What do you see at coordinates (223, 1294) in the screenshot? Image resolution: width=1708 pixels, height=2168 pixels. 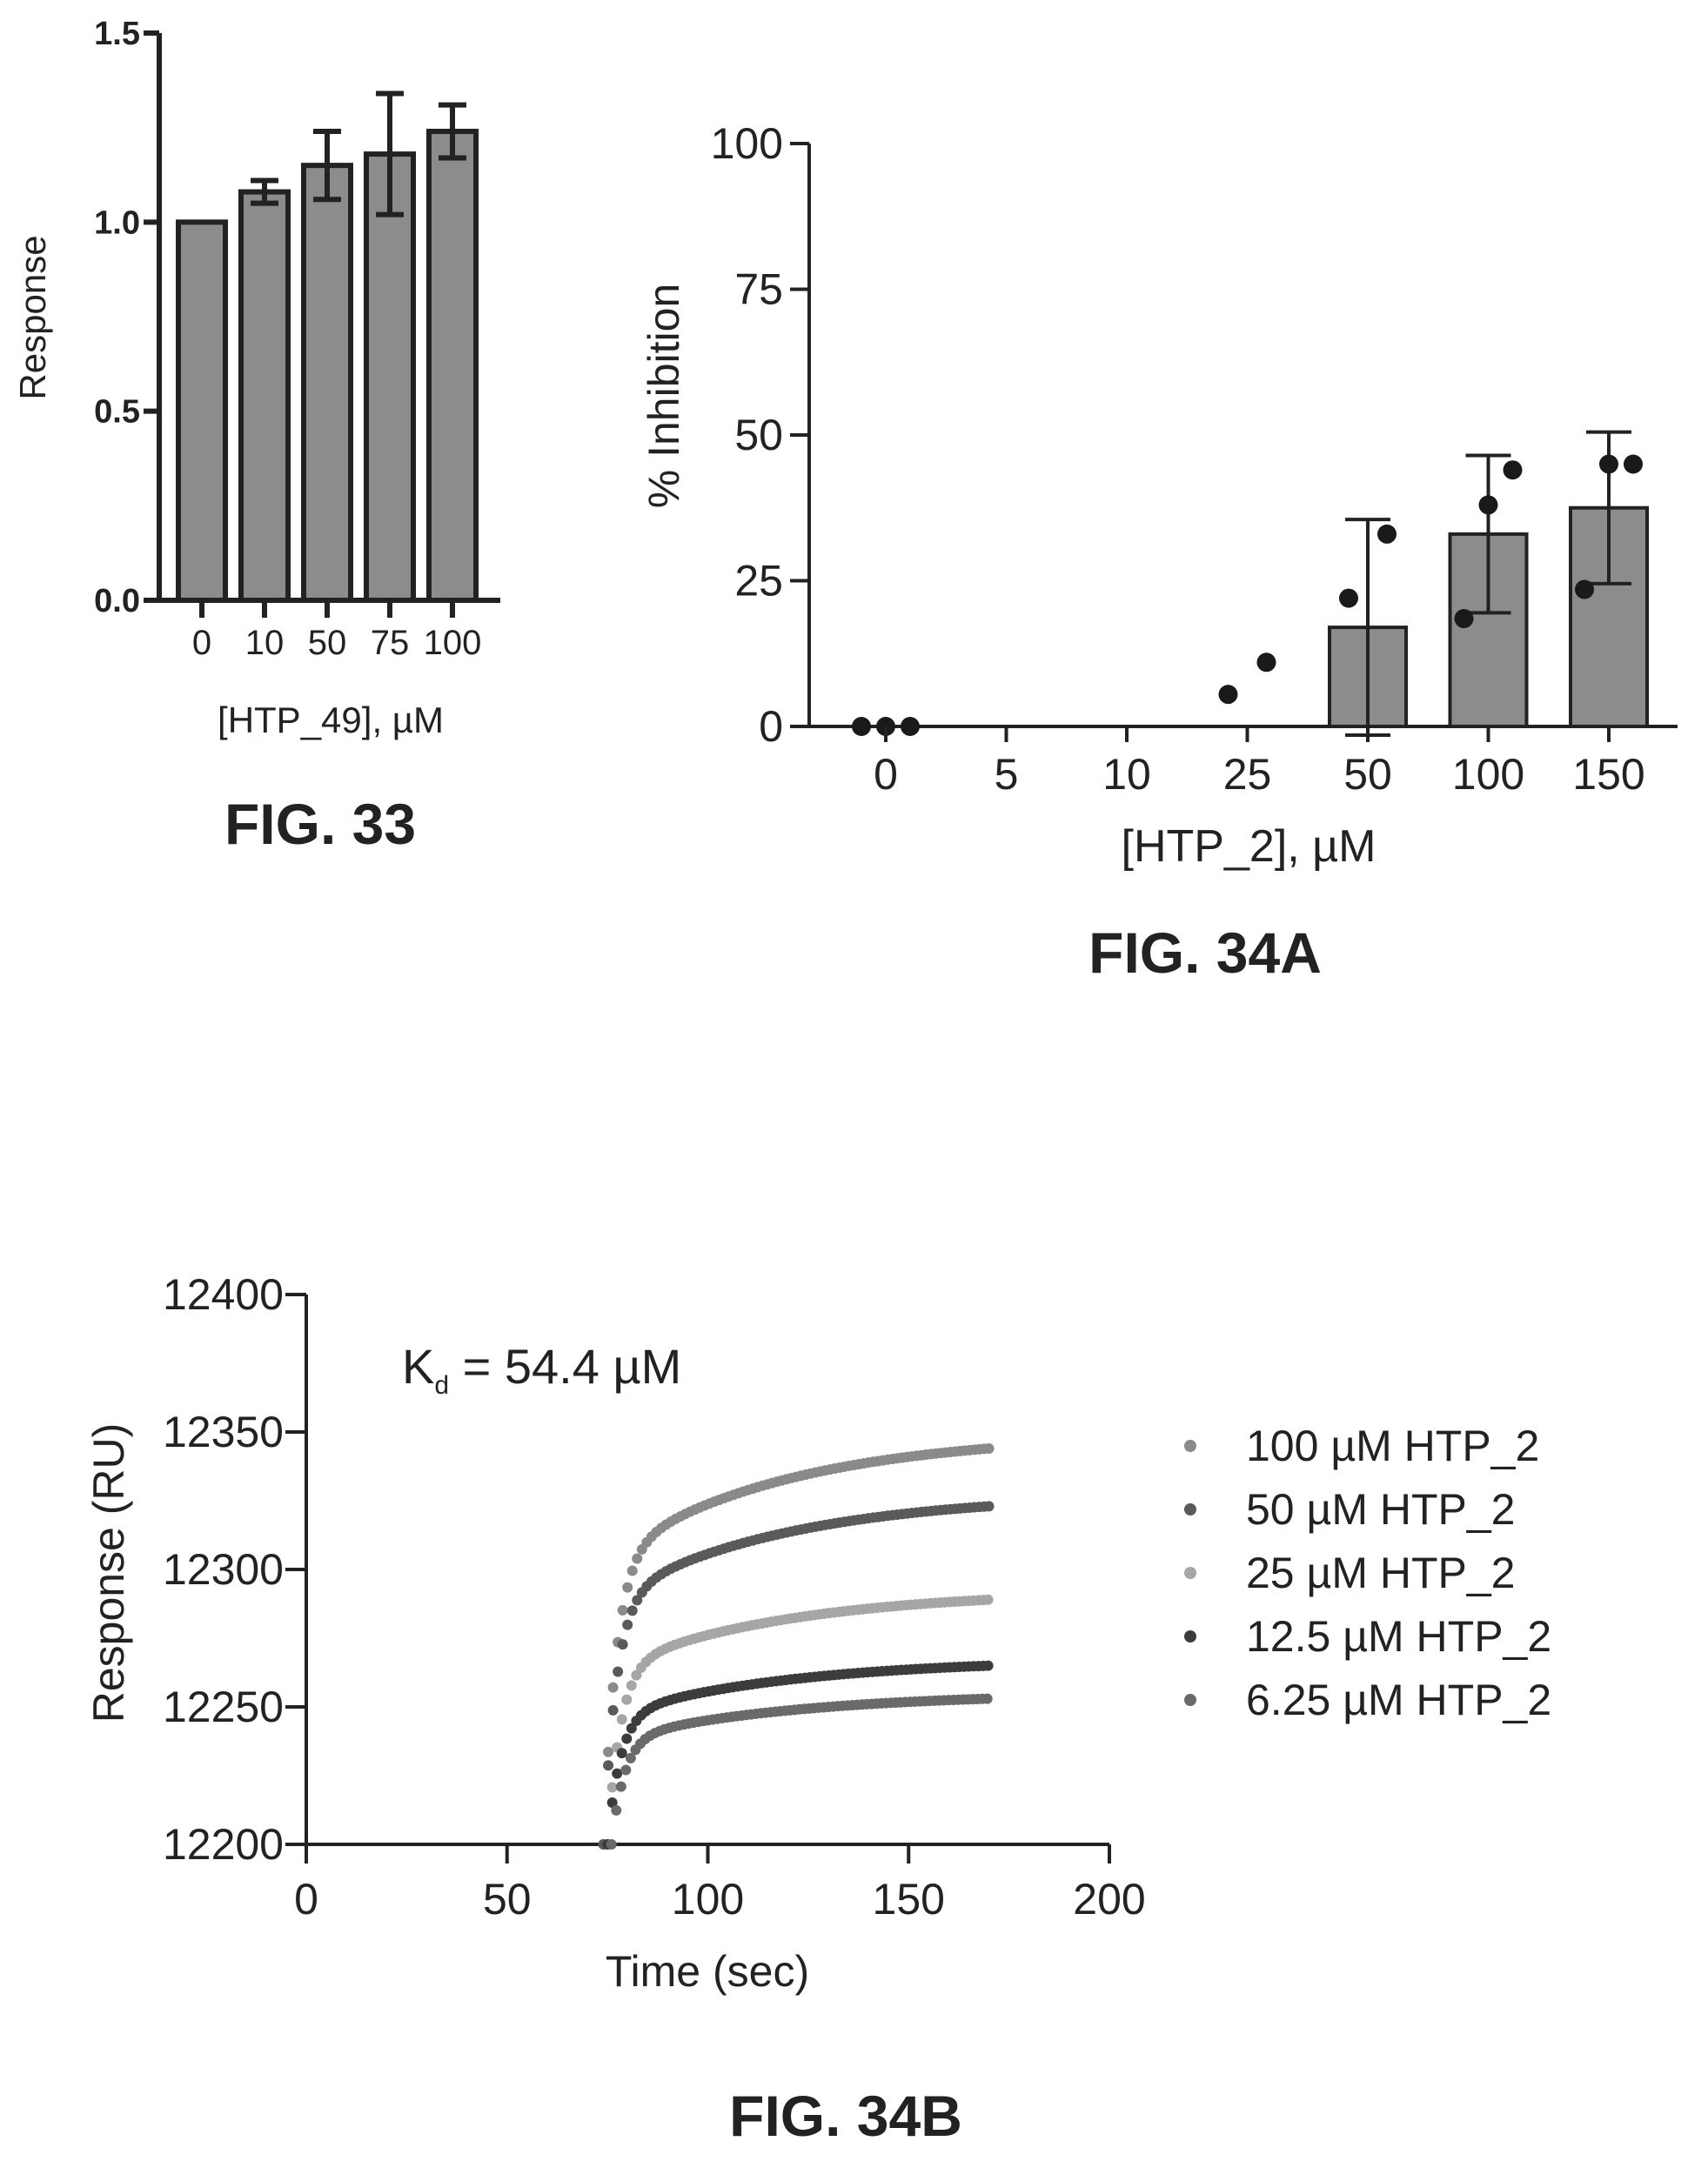 I see `fig34b-y-tick-label: 12400` at bounding box center [223, 1294].